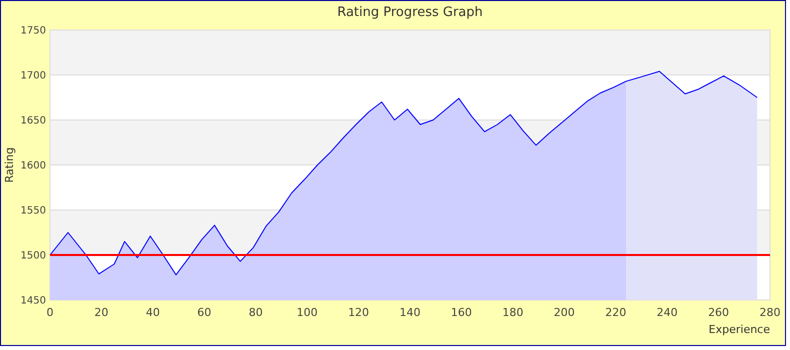 This screenshot has width=790, height=350. Describe the element at coordinates (101, 312) in the screenshot. I see `x-tick-label: 20` at that location.